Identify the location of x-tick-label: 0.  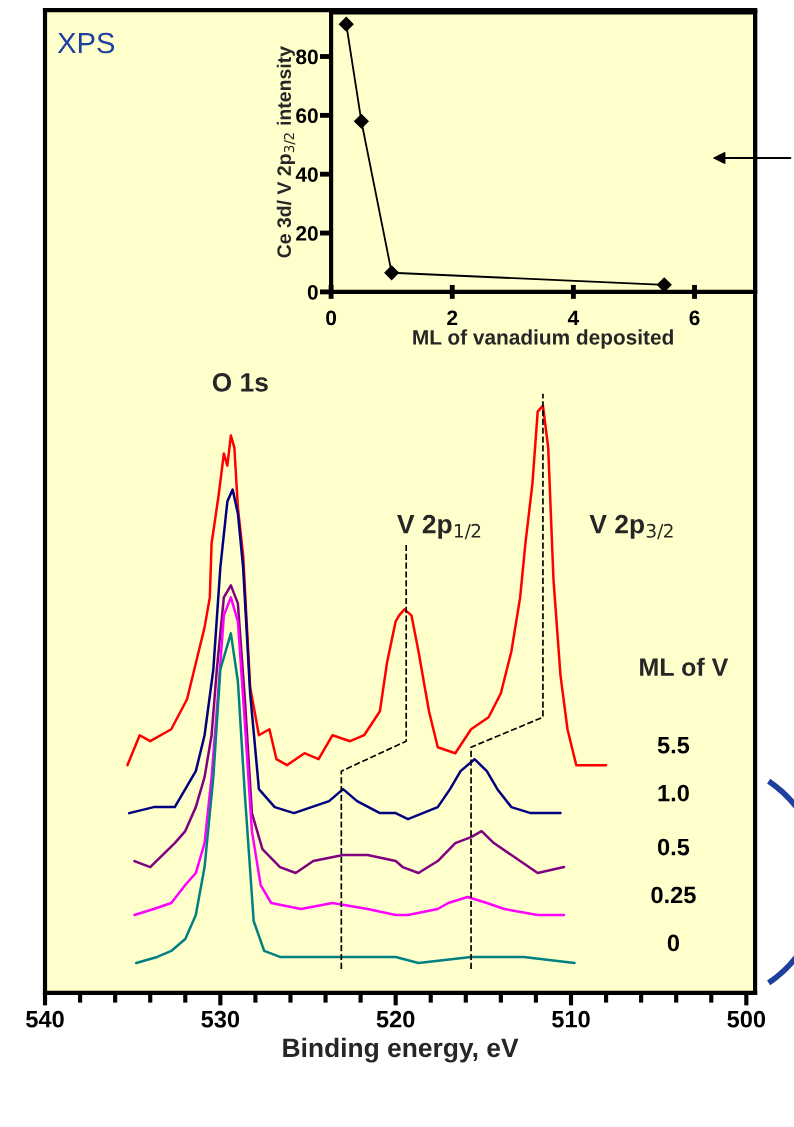
(331, 318).